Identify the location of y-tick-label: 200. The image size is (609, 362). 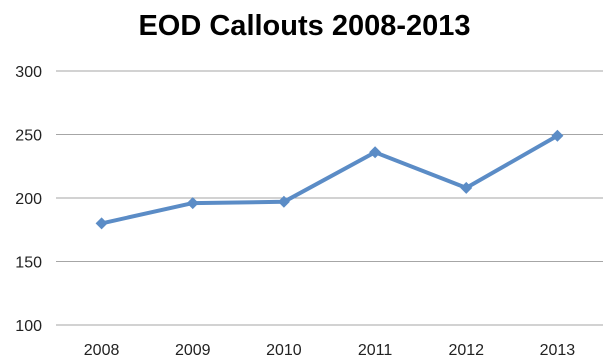
(28, 199).